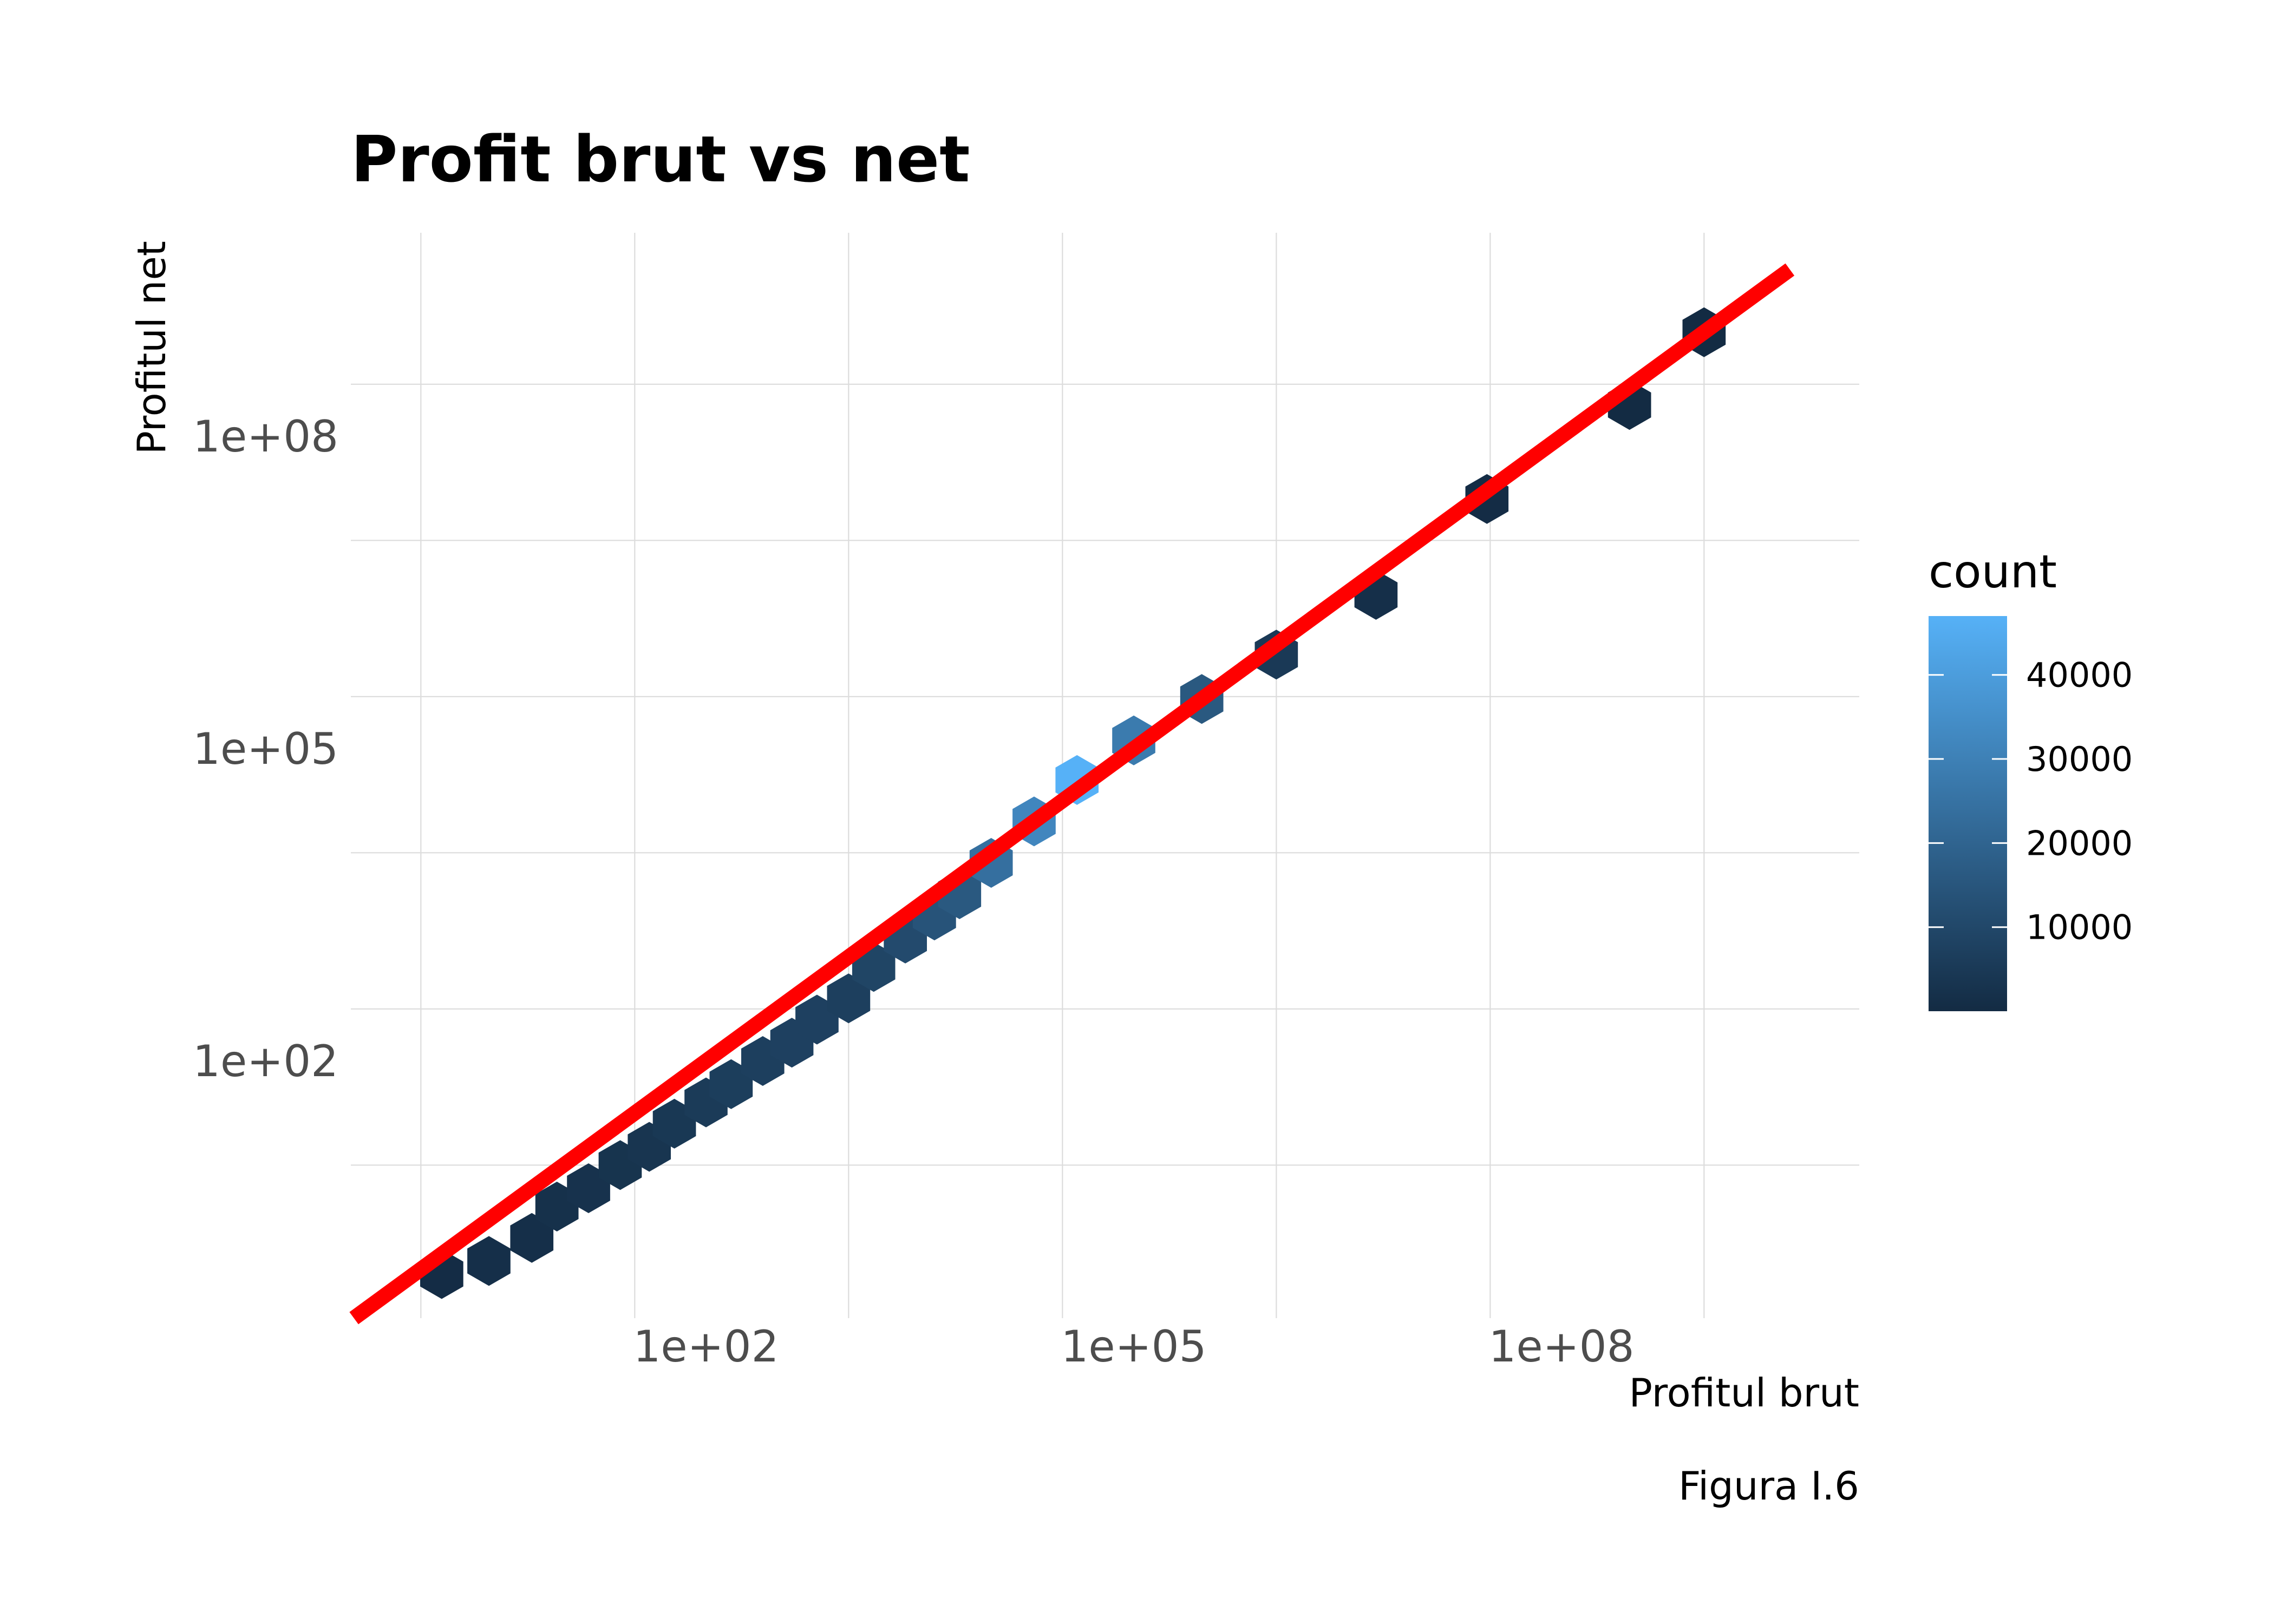 Image resolution: width=2274 pixels, height=1624 pixels. What do you see at coordinates (706, 1346) in the screenshot?
I see `x-tick-label: 1e+02` at bounding box center [706, 1346].